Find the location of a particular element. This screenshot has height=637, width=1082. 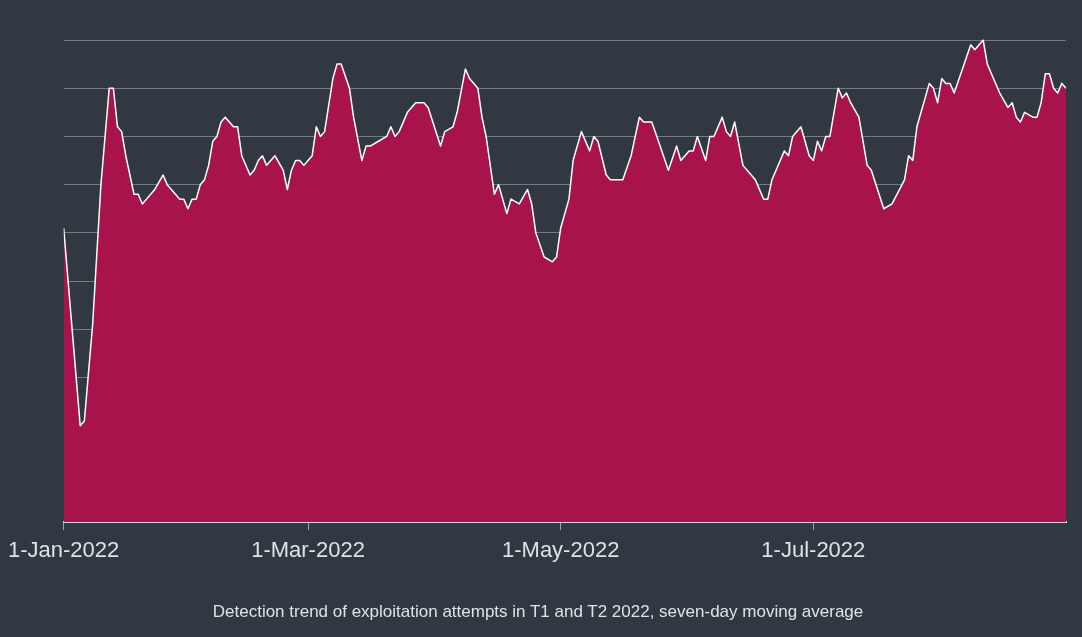

x-tick-label: 1-May-2022 is located at coordinates (560, 550).